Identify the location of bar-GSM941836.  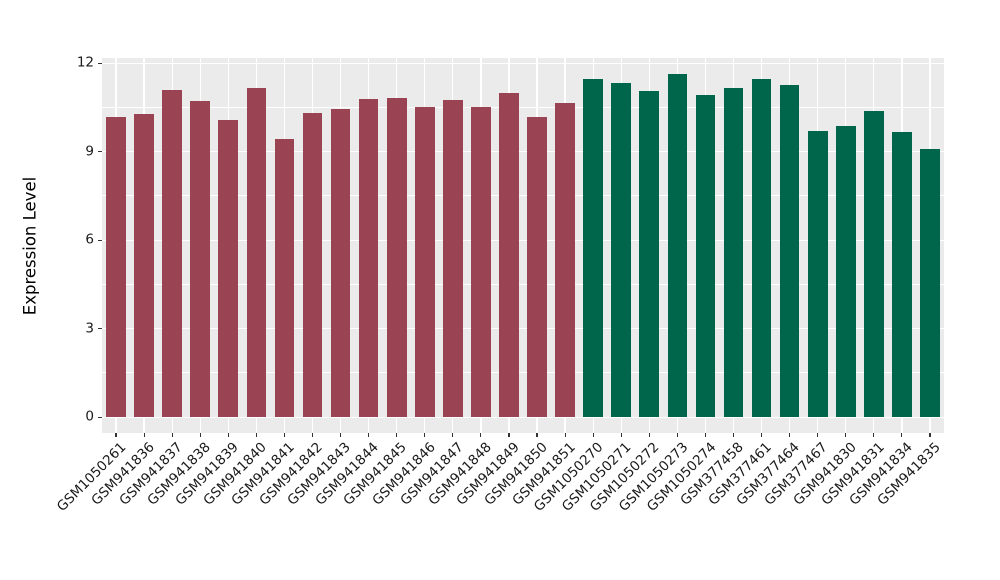
(144, 265).